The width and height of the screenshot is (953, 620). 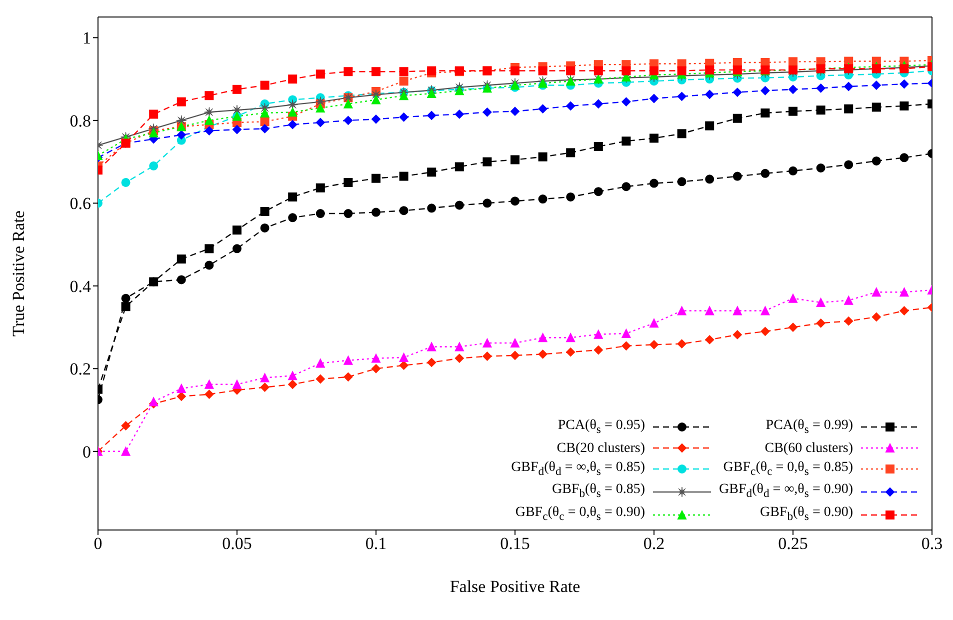 What do you see at coordinates (515, 544) in the screenshot?
I see `x-tick-label: 0.15` at bounding box center [515, 544].